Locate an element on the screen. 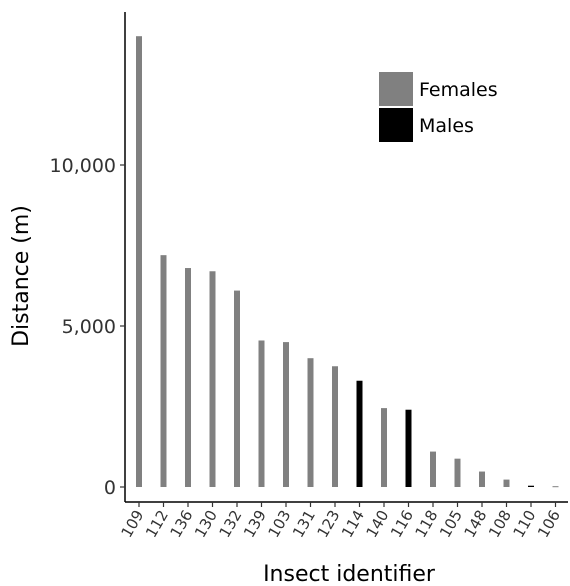  y-axis-title: Distance (m) is located at coordinates (21, 276).